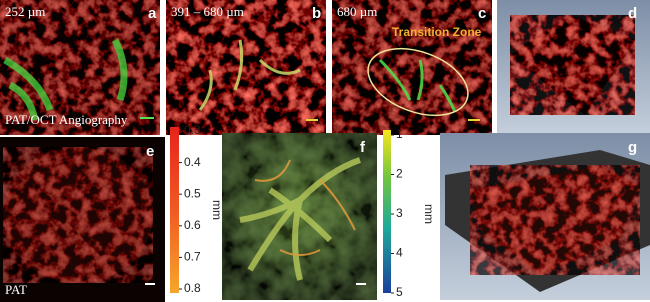 This screenshot has height=302, width=650. I want to click on panel-b-texture, so click(246, 67).